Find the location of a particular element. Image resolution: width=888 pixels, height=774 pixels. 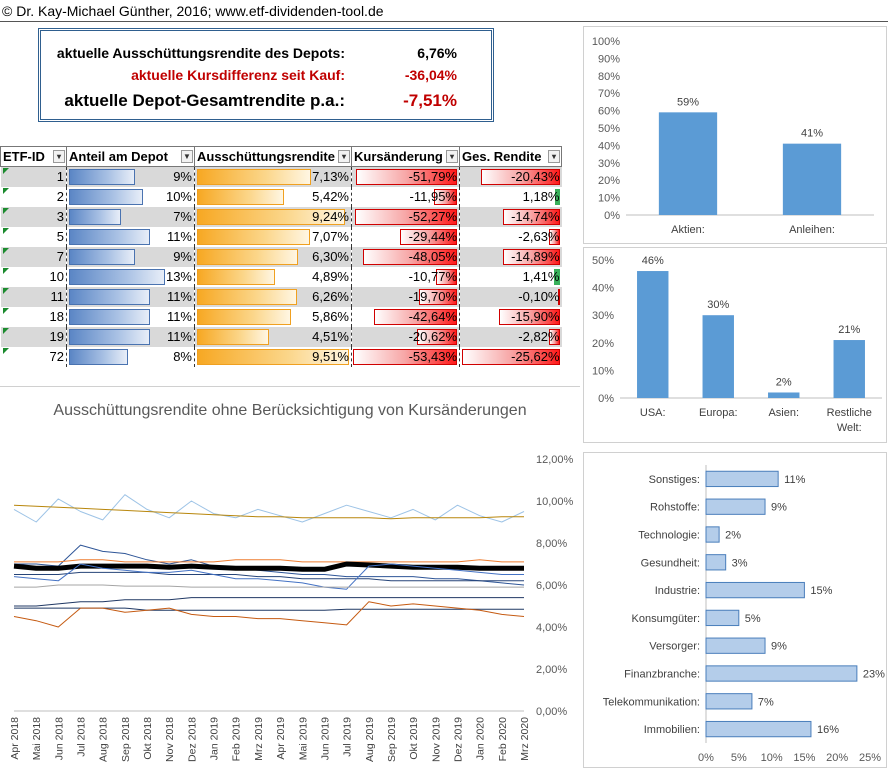

x-tick-label: Dez 2018 is located at coordinates (192, 739).